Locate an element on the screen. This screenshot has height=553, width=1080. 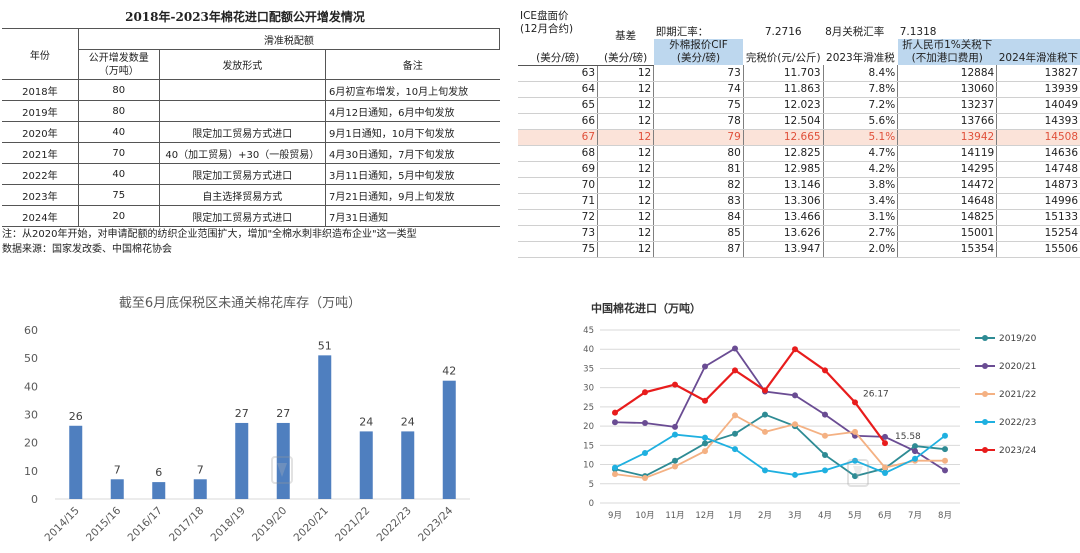
legend-label: 2021/22 is located at coordinates (1017, 395).